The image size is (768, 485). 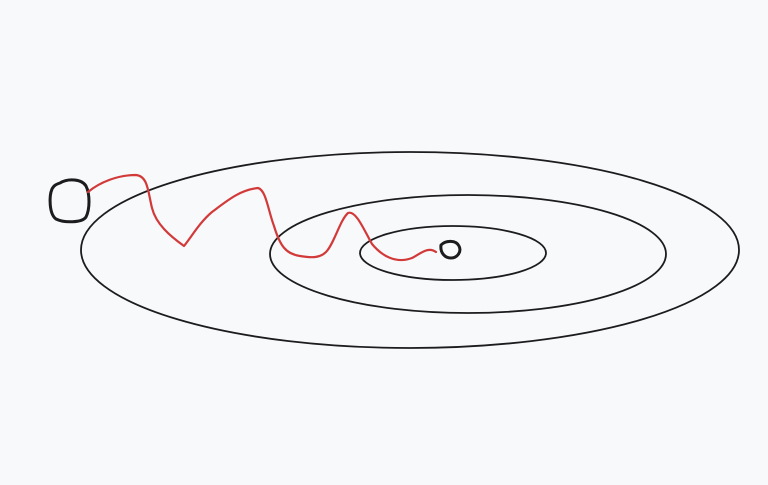 What do you see at coordinates (450, 249) in the screenshot?
I see `end-point` at bounding box center [450, 249].